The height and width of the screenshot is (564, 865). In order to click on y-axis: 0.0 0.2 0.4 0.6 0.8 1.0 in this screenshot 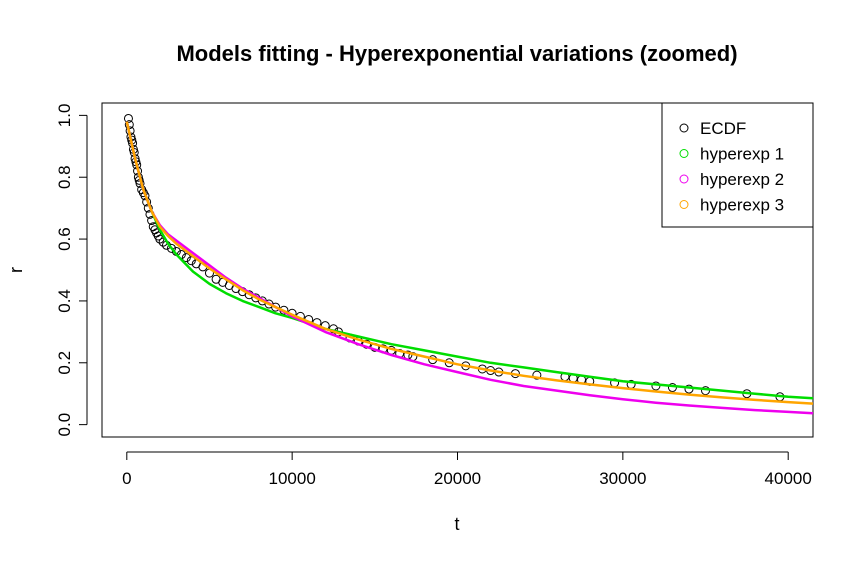, I will do `click(71, 270)`.